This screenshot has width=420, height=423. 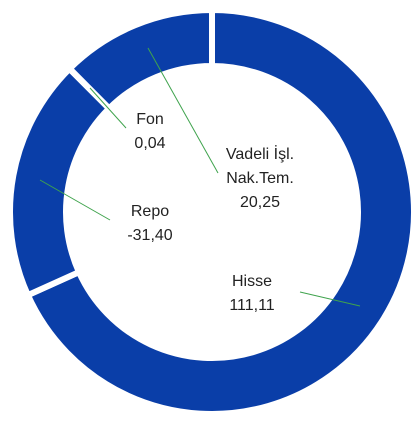 I want to click on category-label: Vadeli İşl. Nak.Tem., so click(x=260, y=166).